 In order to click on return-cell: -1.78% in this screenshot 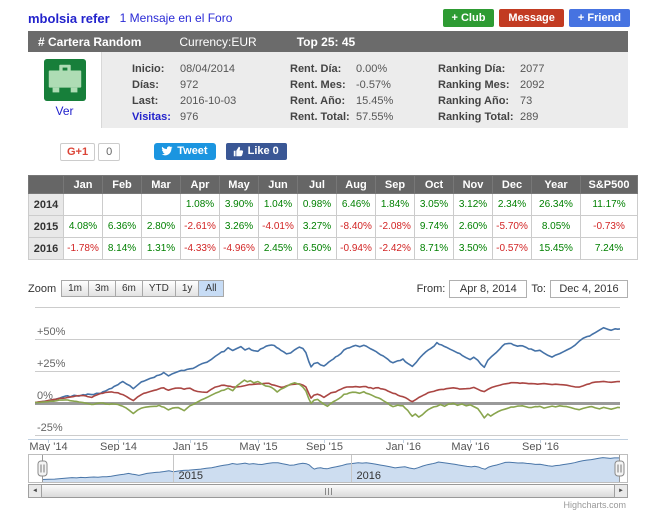, I will do `click(83, 248)`.